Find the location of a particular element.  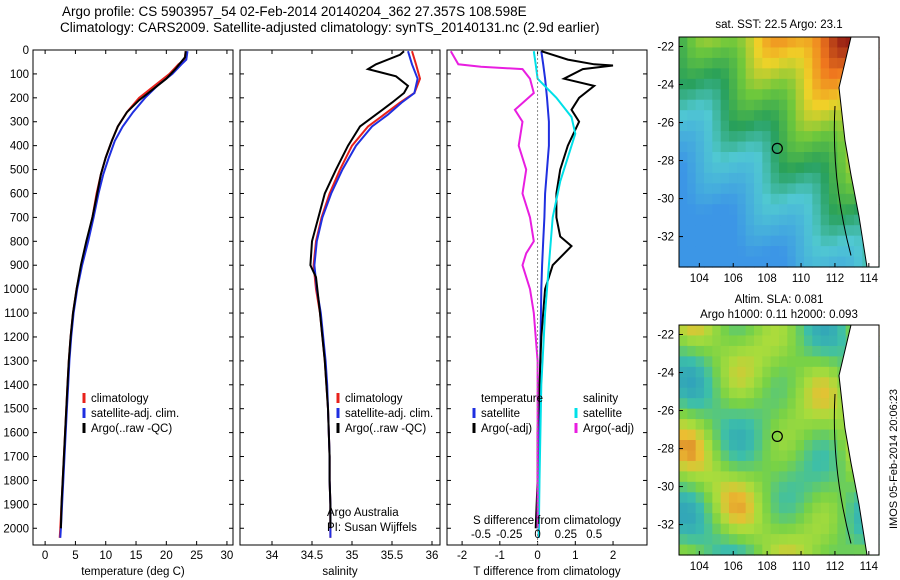

sst-map-frame is located at coordinates (779, 152).